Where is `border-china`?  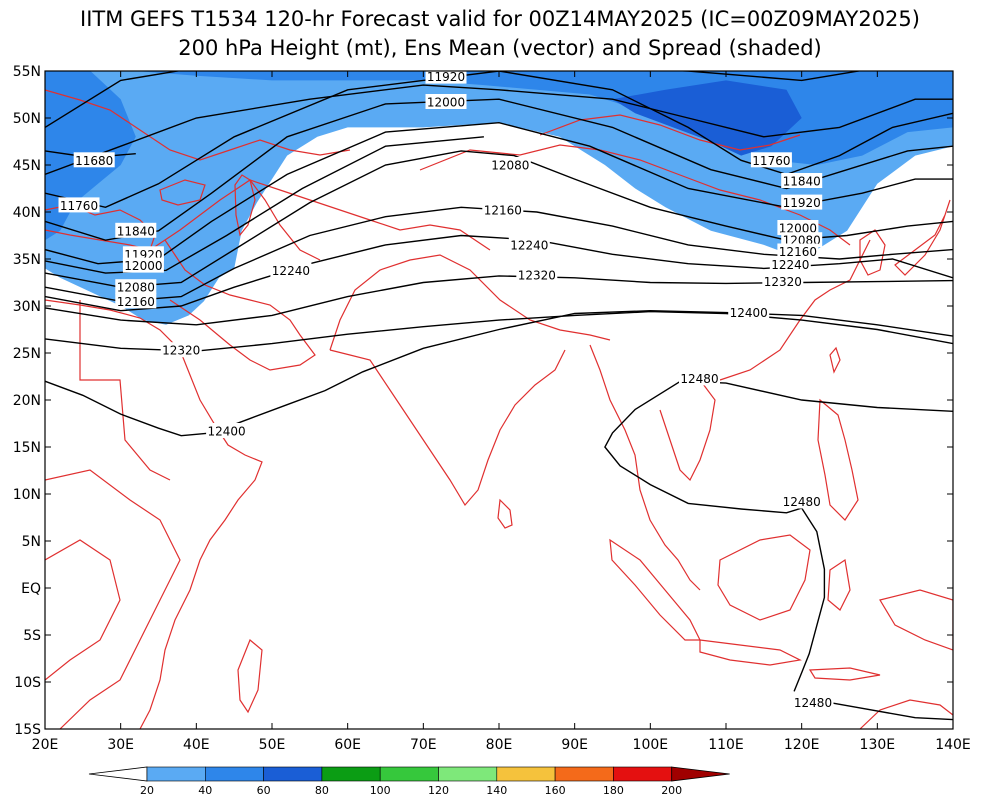 border-china is located at coordinates (635, 195).